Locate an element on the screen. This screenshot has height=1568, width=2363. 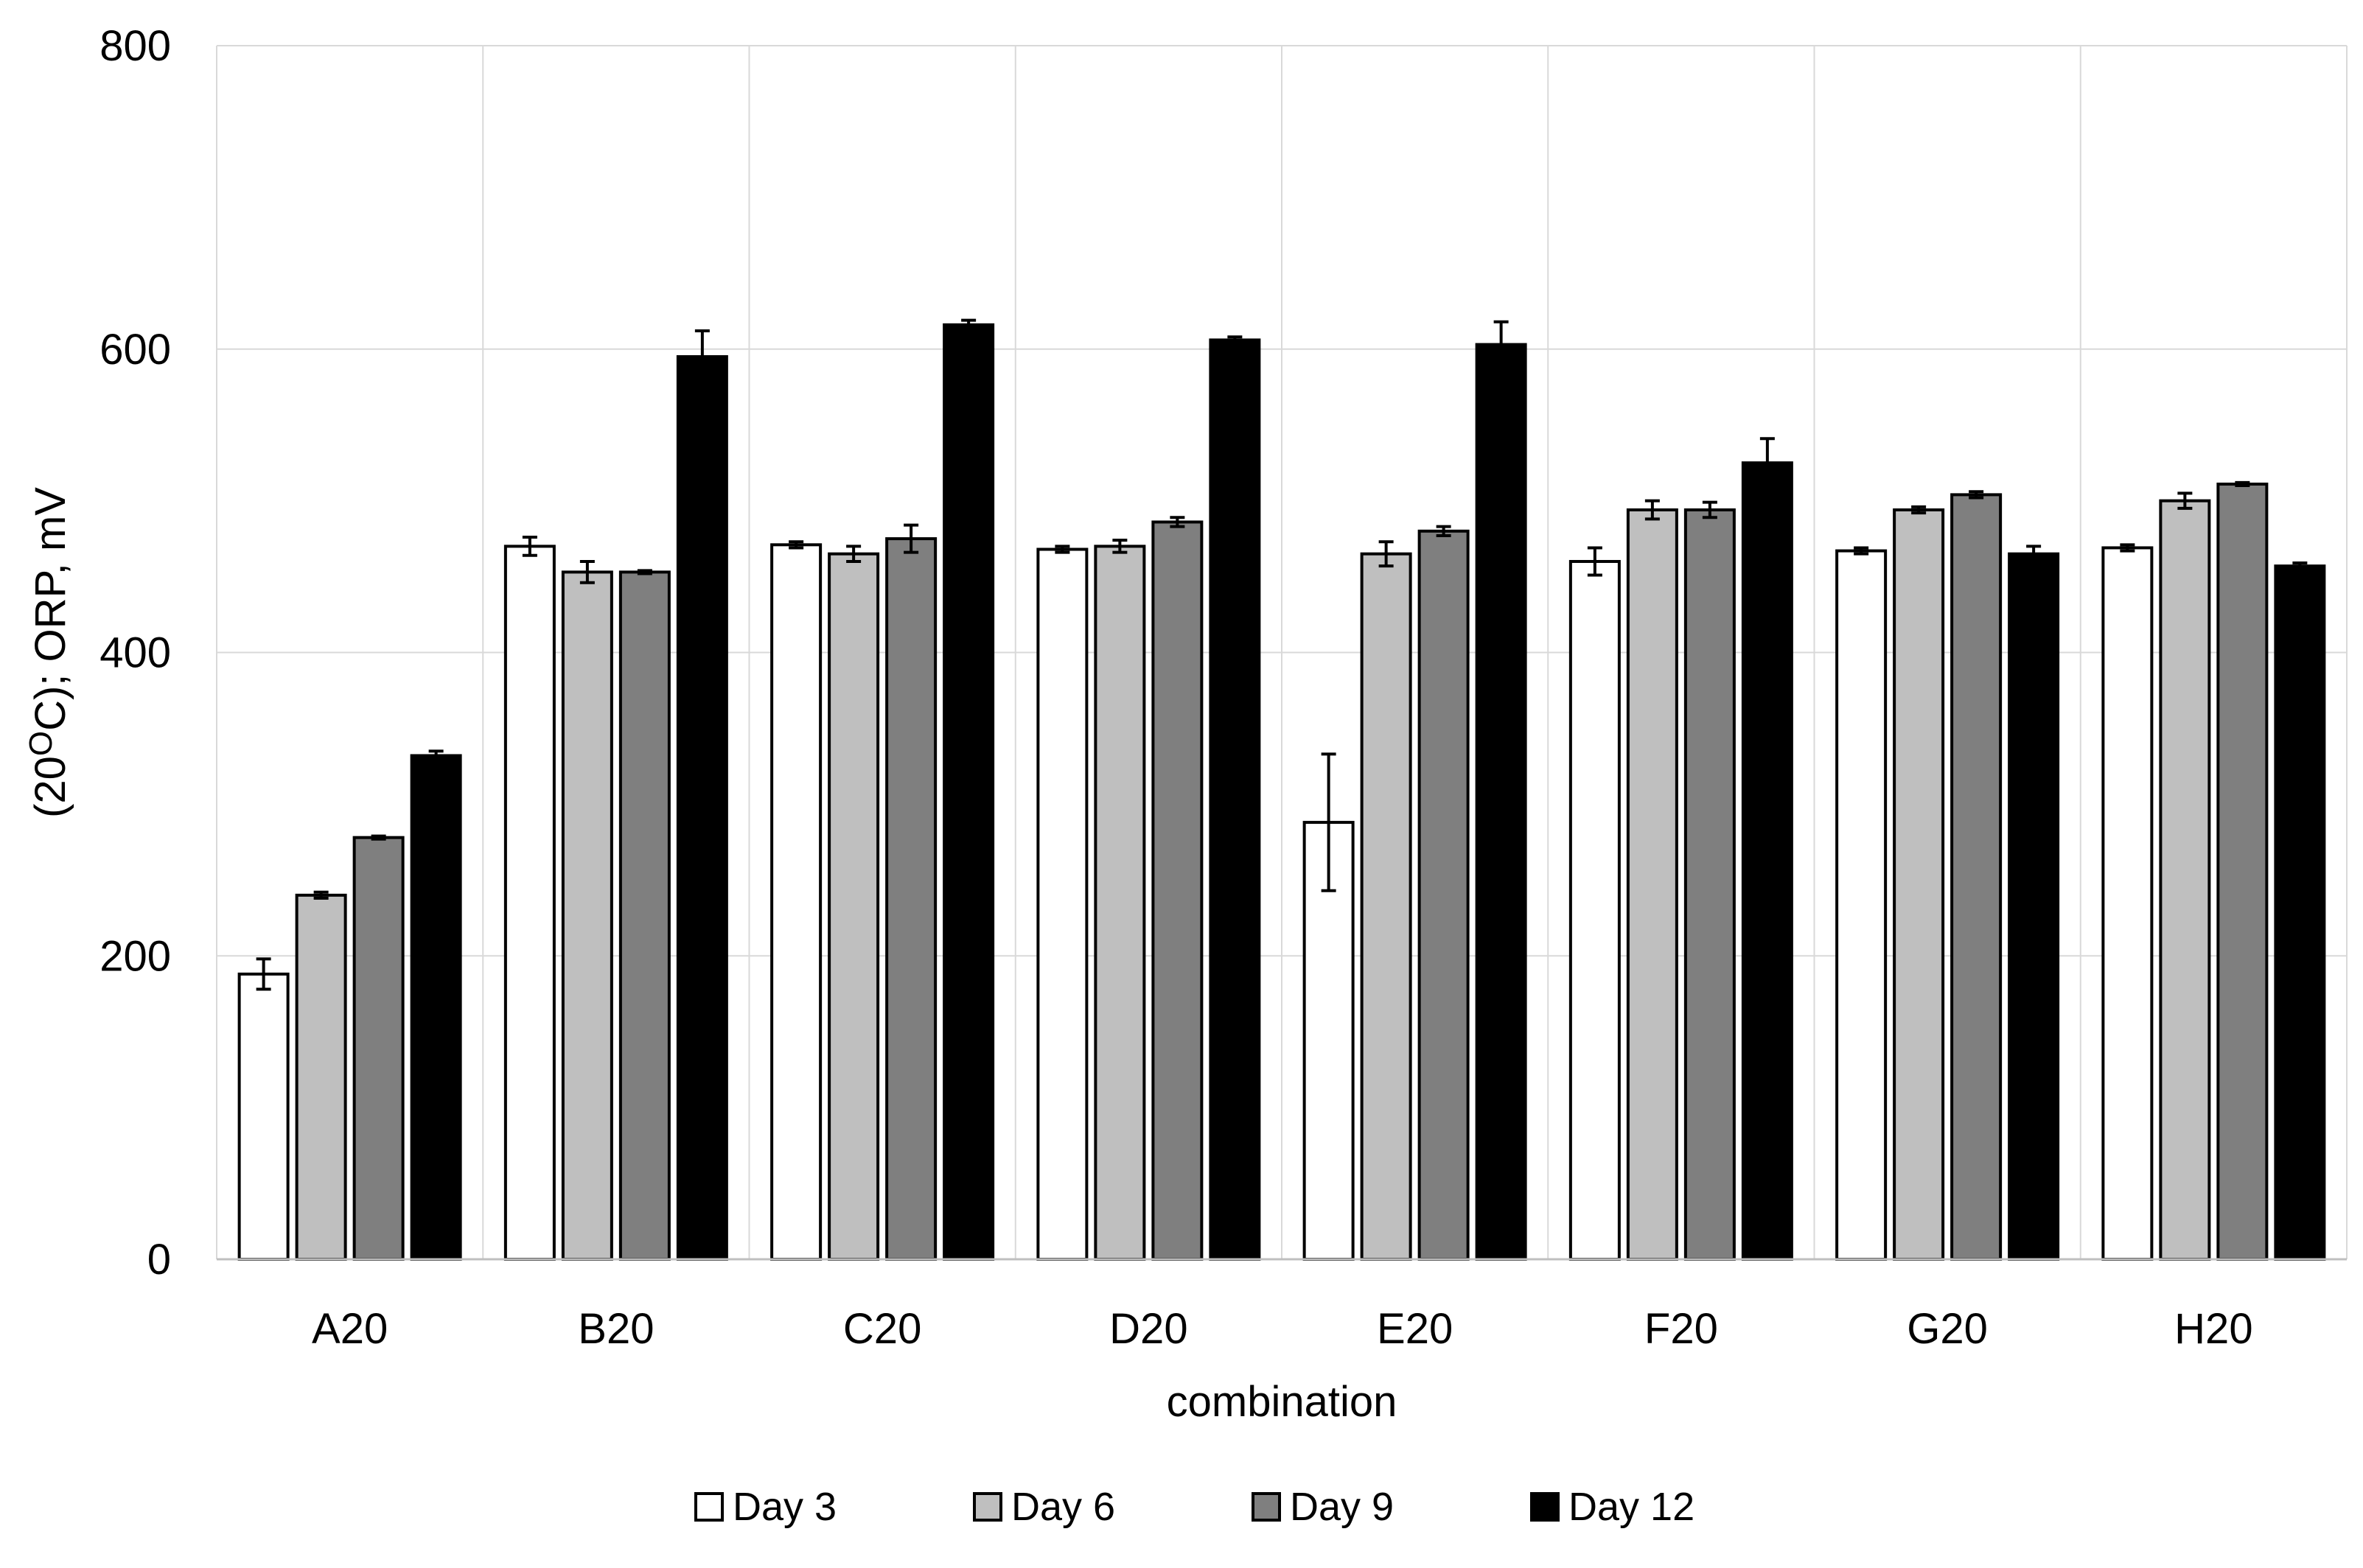
bar-day-3-e20 is located at coordinates (1328, 1041).